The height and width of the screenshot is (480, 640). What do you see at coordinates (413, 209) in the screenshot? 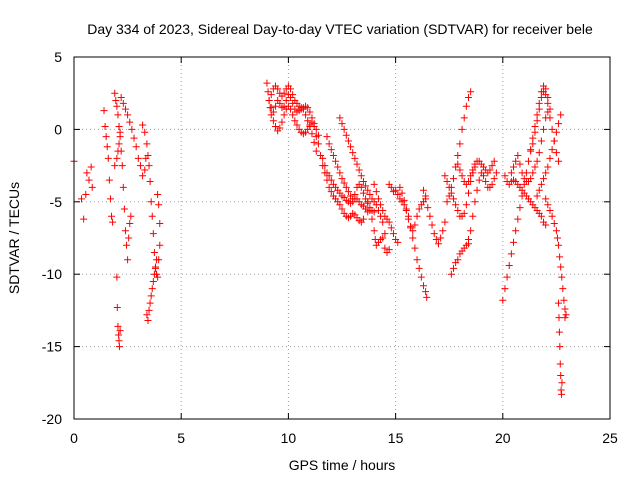
I see `series-prn-s` at bounding box center [413, 209].